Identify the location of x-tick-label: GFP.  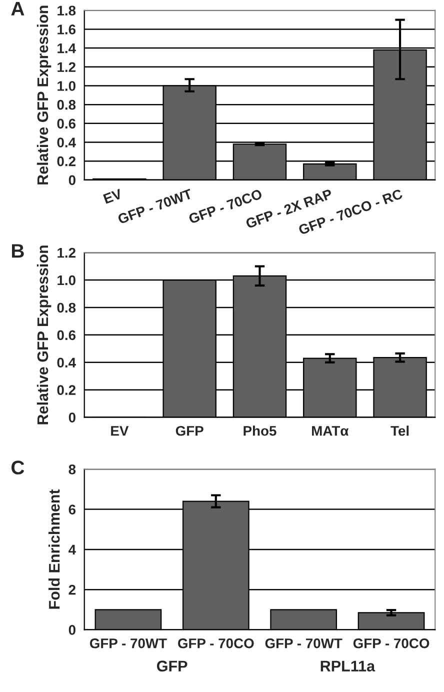
(190, 431).